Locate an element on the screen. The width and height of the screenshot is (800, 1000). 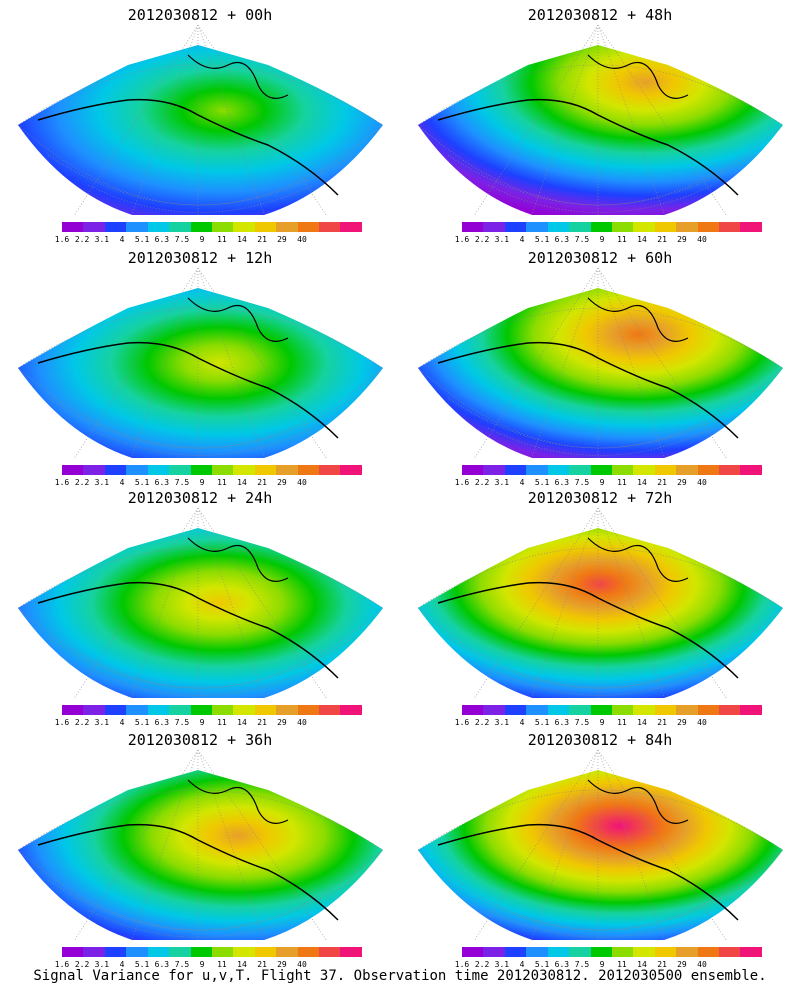
colorbar-ticks: 1.6 2.2 3.1 4 5.1 6.3 7.5 9 11 14 21 29 40 is located at coordinates (608, 723).